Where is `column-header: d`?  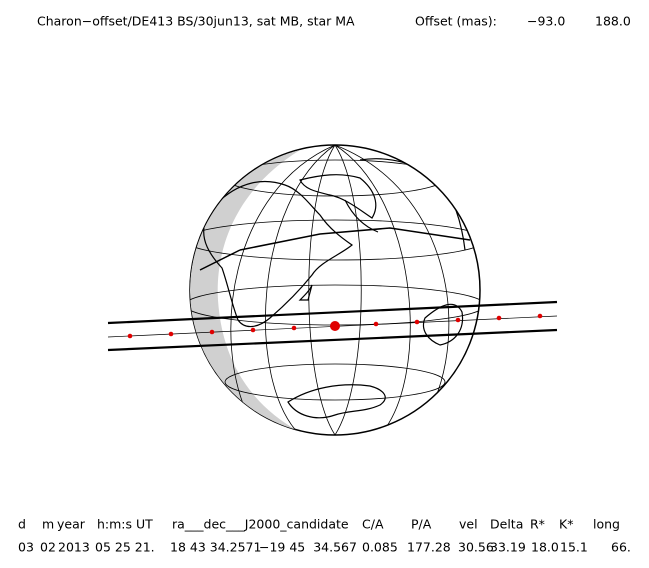
column-header: d is located at coordinates (22, 524).